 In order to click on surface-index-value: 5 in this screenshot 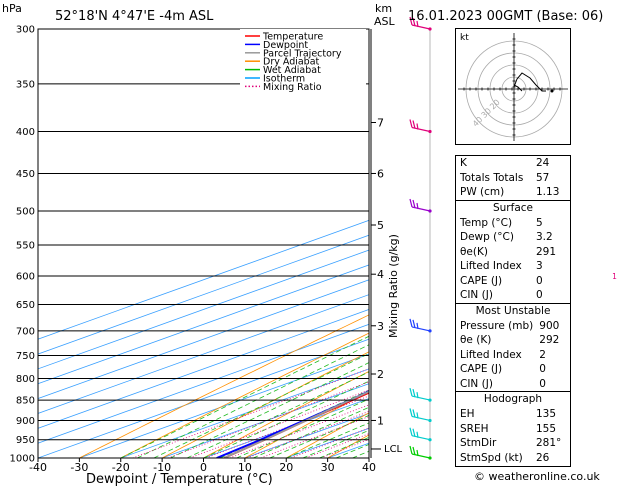, I will do `click(539, 222)`.